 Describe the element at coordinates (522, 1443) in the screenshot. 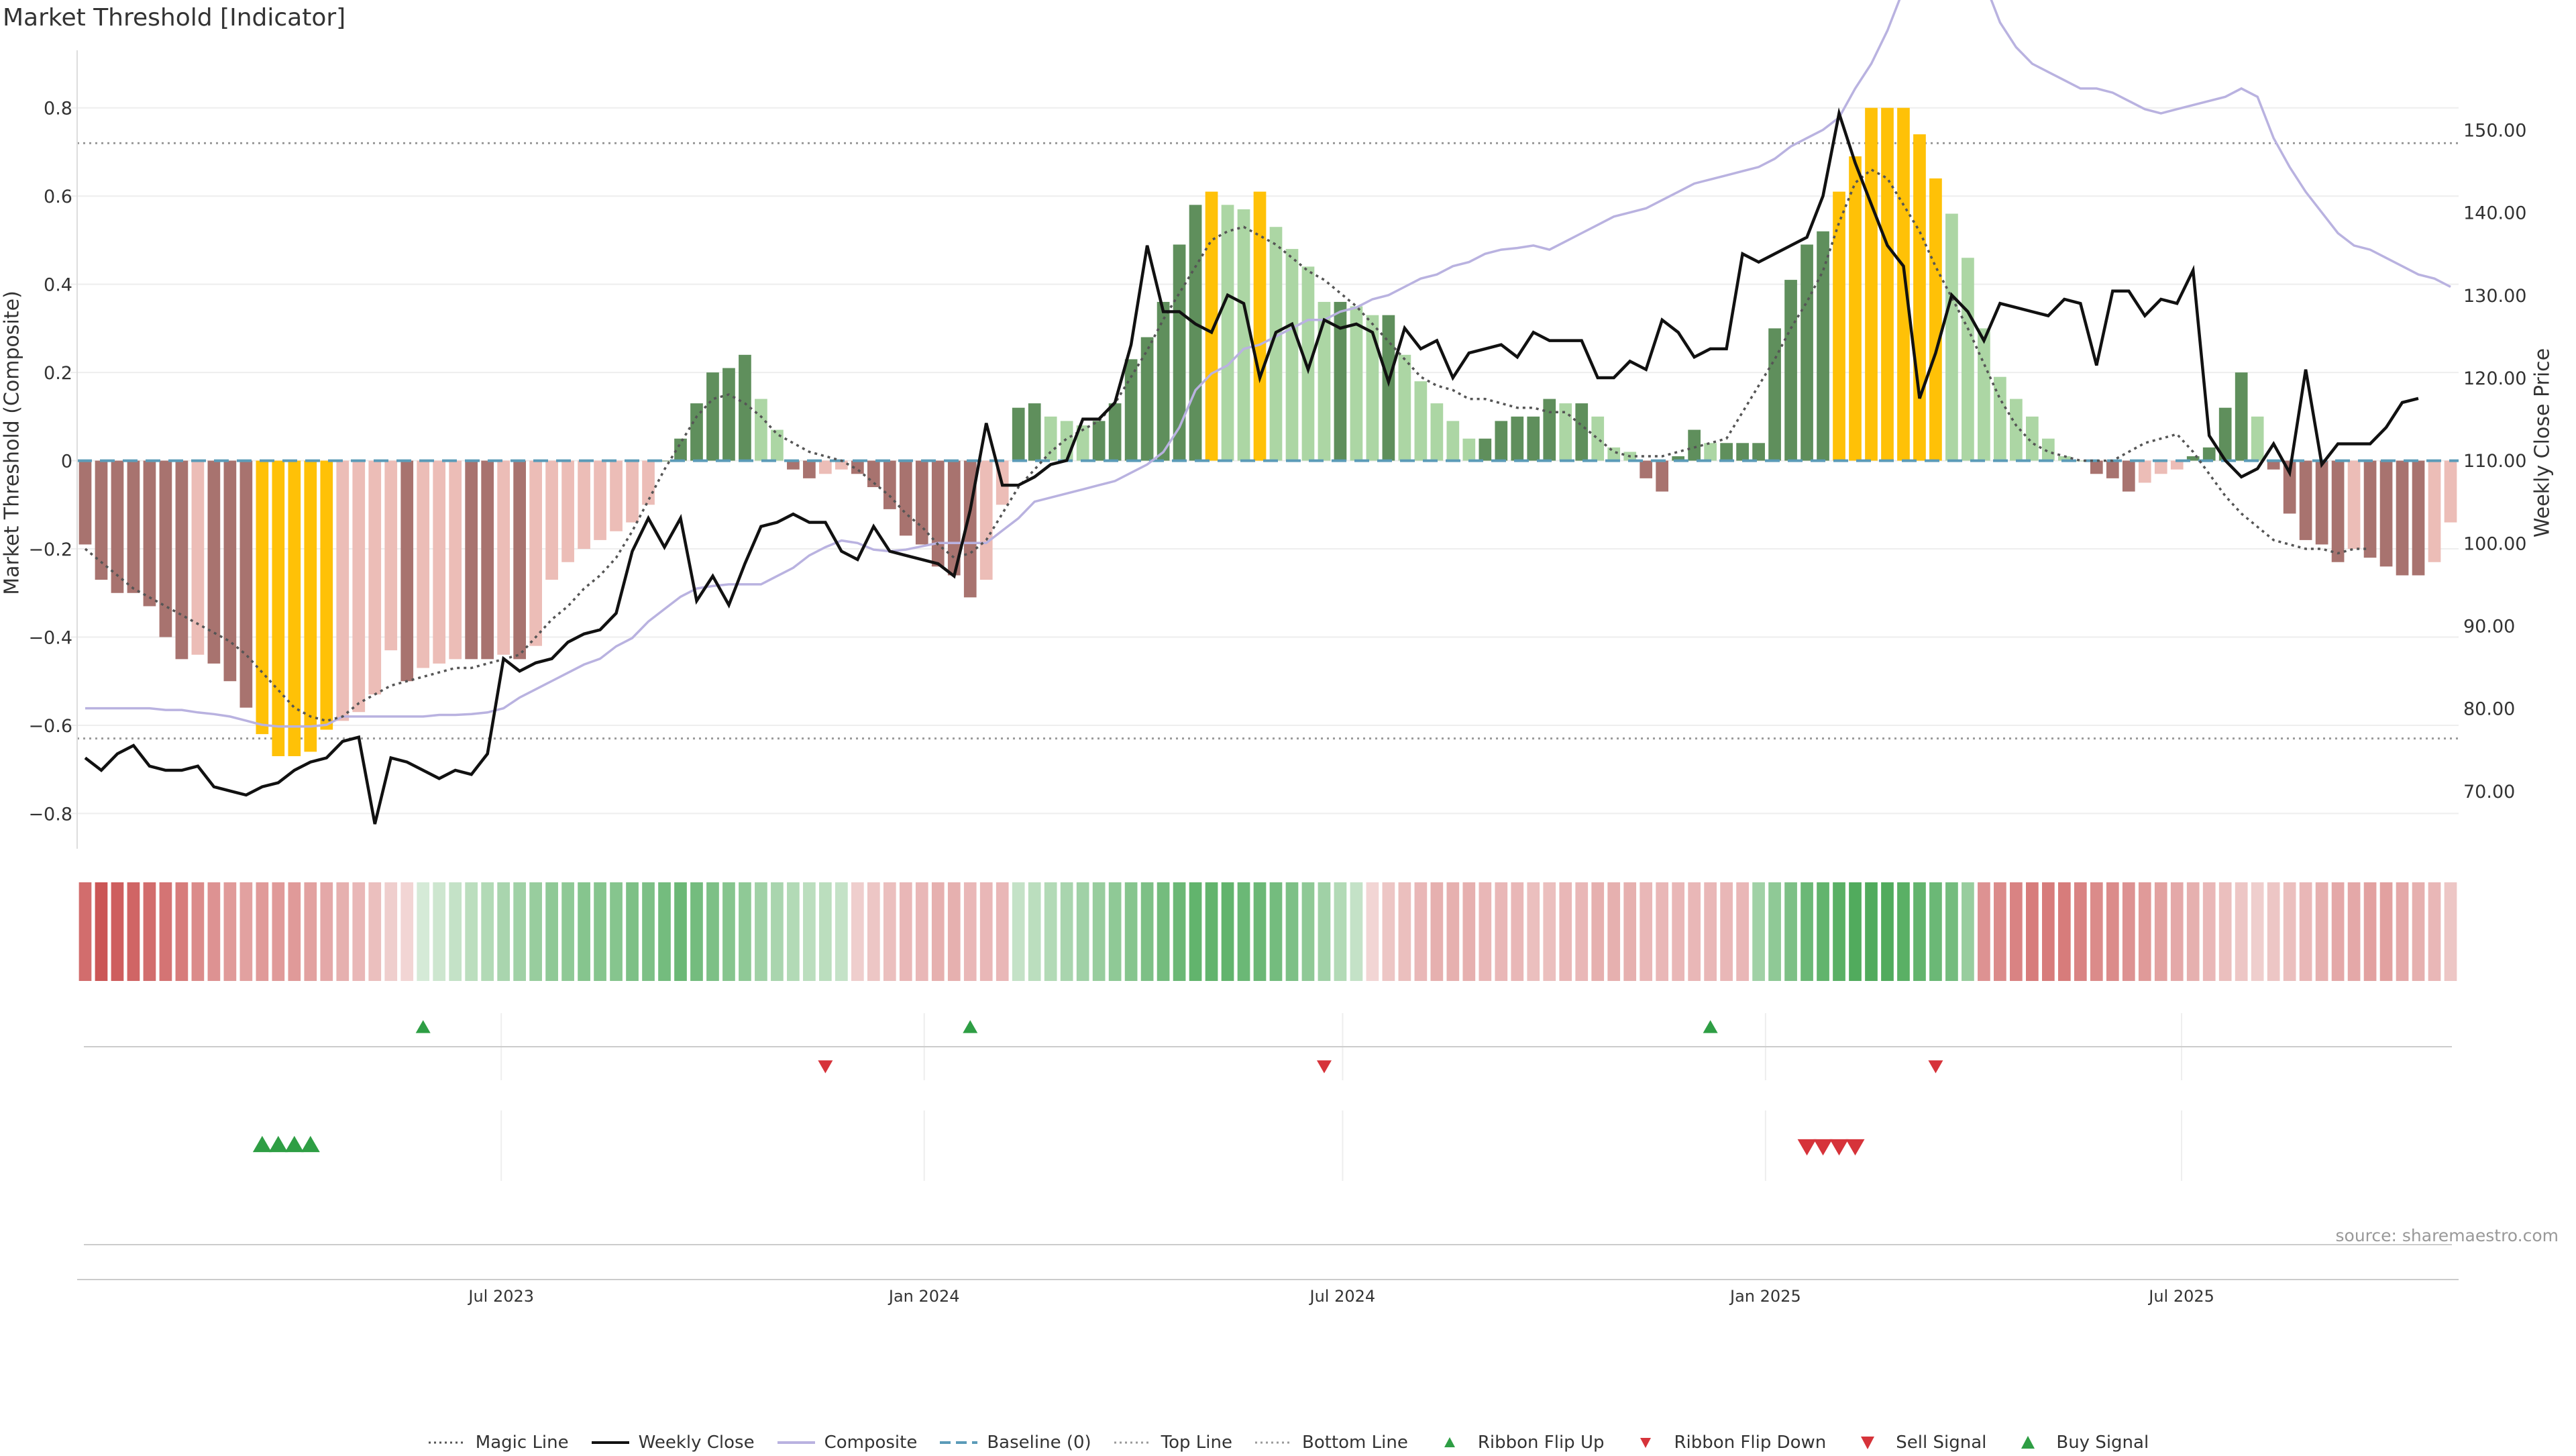

I see `legend-label: Magic Line` at that location.